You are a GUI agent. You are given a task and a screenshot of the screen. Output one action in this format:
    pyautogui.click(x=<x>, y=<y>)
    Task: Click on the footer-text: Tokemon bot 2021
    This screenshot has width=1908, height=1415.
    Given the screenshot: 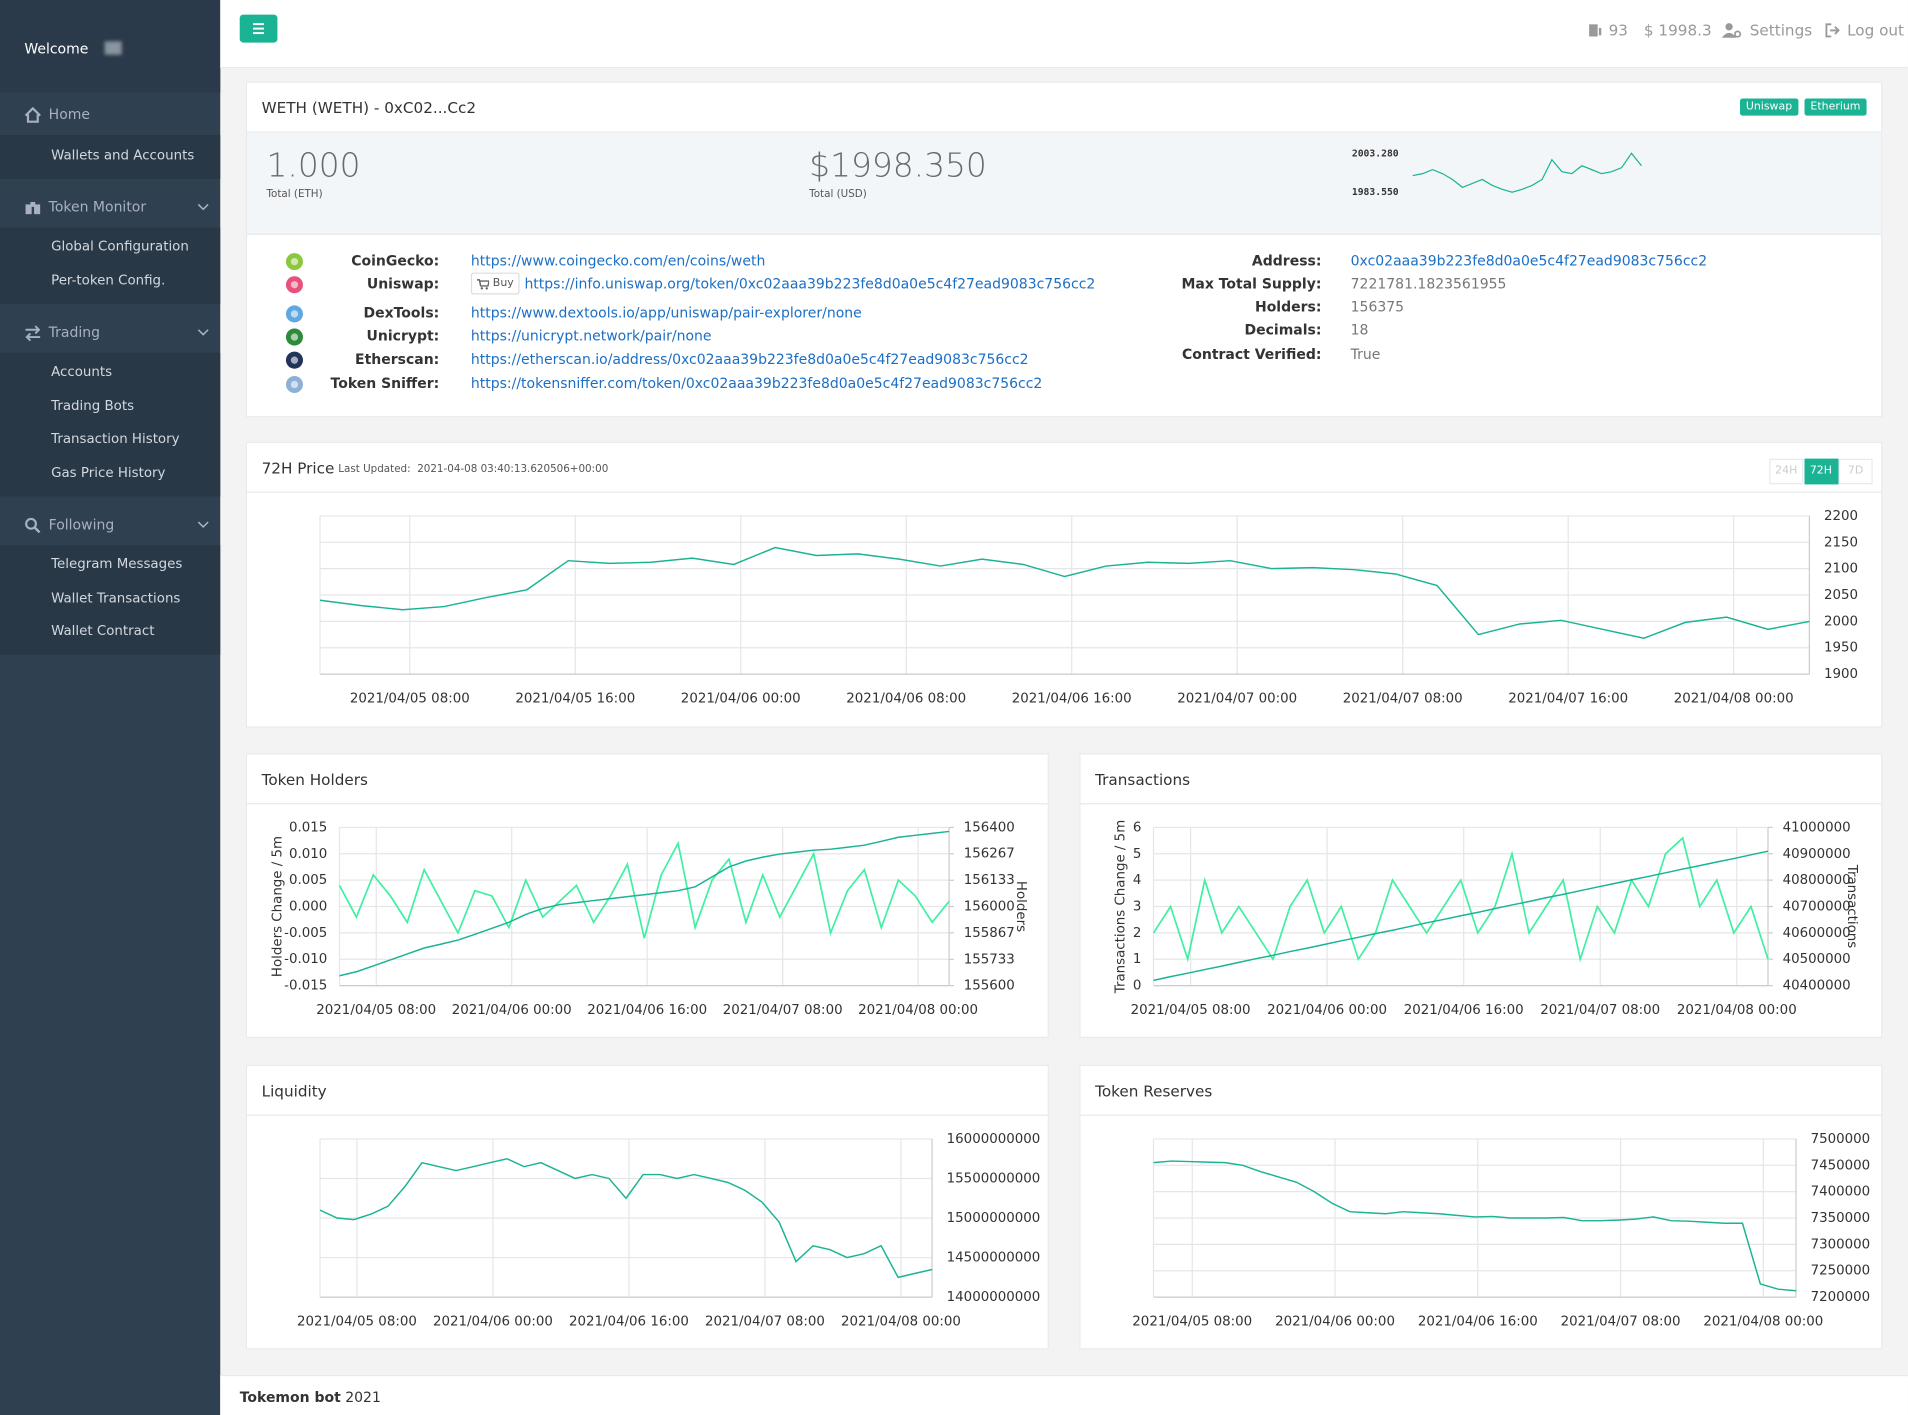 What is the action you would take?
    pyautogui.click(x=310, y=1396)
    